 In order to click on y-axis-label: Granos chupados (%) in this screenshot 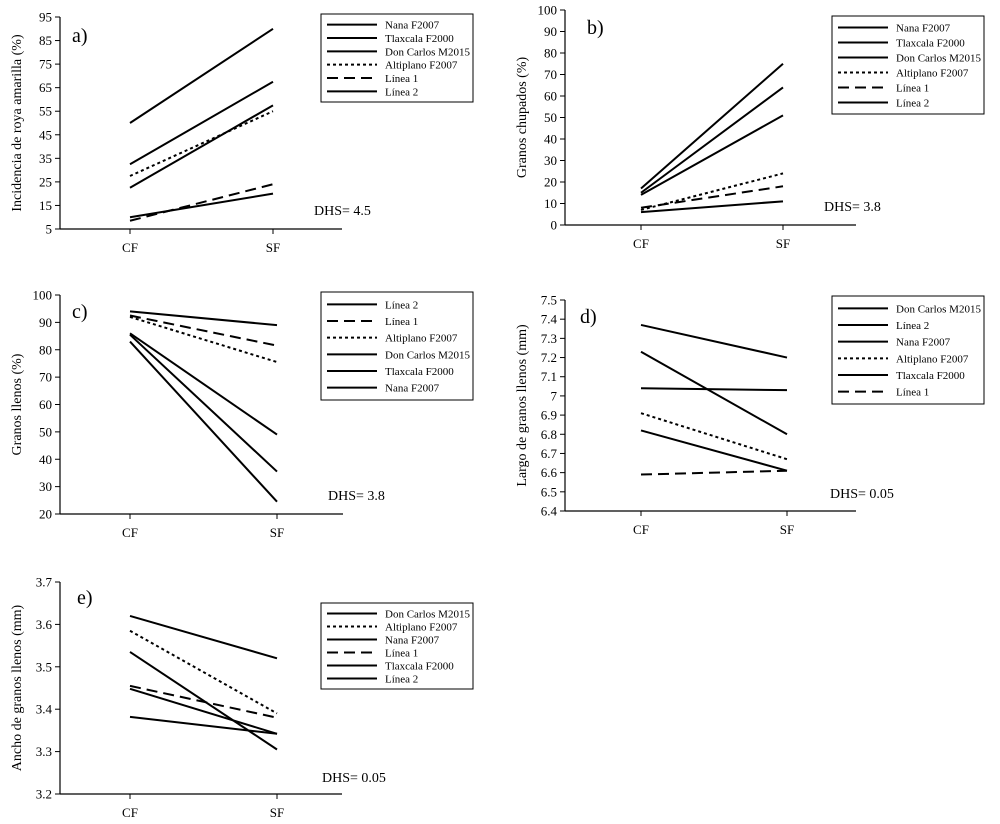, I will do `click(522, 118)`.